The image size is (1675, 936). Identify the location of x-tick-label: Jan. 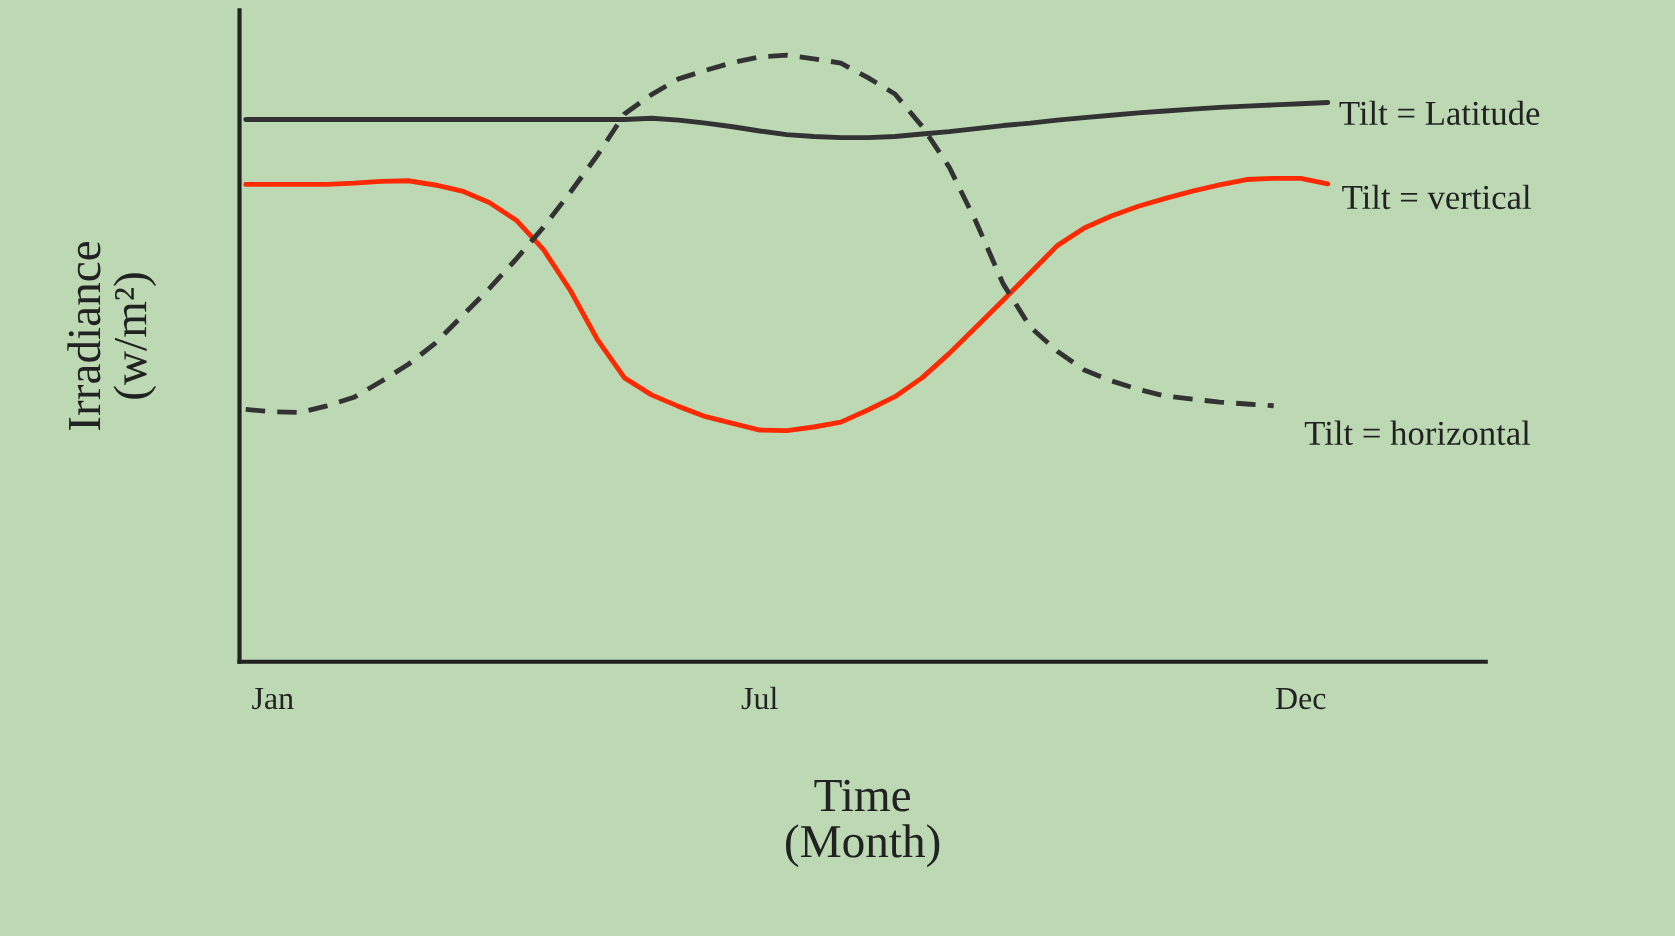
(273, 699).